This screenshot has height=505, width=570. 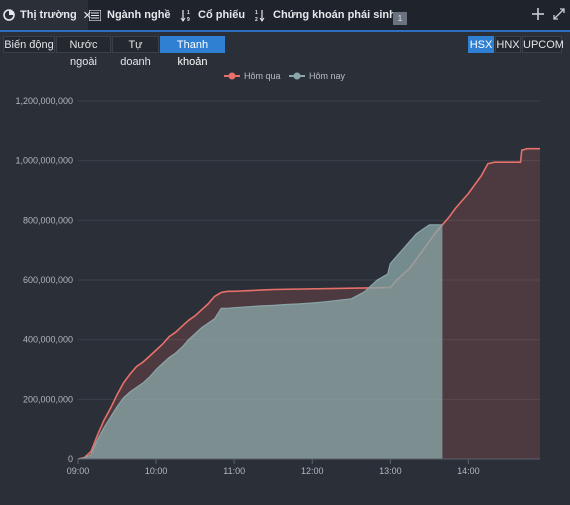 I want to click on tab-nganh-nghe: Ngành nghề, so click(x=129, y=15).